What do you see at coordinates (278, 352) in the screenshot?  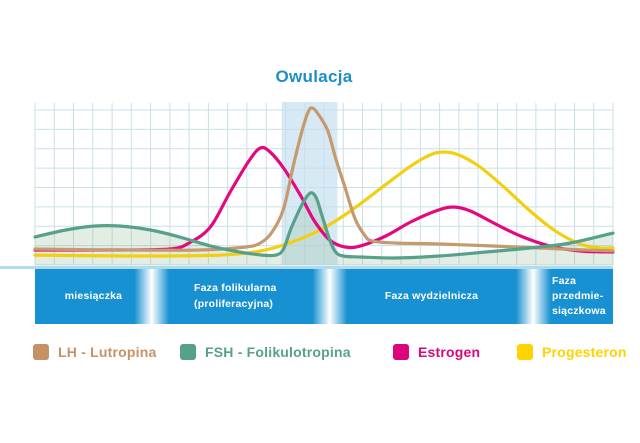 I see `legend-label-fsh: FSH - Folikulotropina` at bounding box center [278, 352].